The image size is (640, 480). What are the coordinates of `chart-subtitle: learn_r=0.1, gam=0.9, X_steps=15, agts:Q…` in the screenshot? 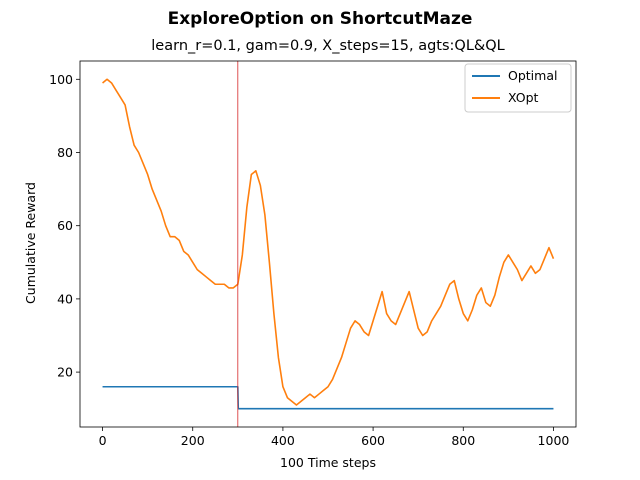 It's located at (327, 46).